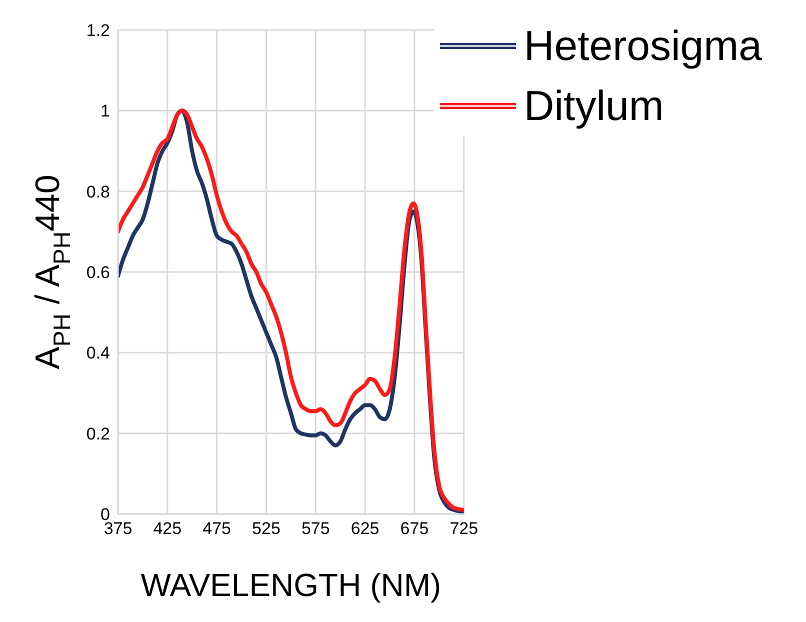 The height and width of the screenshot is (622, 806). What do you see at coordinates (118, 528) in the screenshot?
I see `x-tick-label: 375` at bounding box center [118, 528].